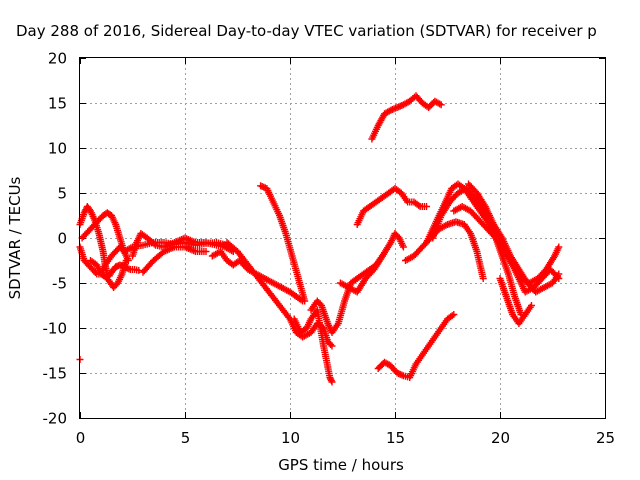 This screenshot has height=480, width=640. Describe the element at coordinates (290, 438) in the screenshot. I see `x-tick-label: 10` at that location.